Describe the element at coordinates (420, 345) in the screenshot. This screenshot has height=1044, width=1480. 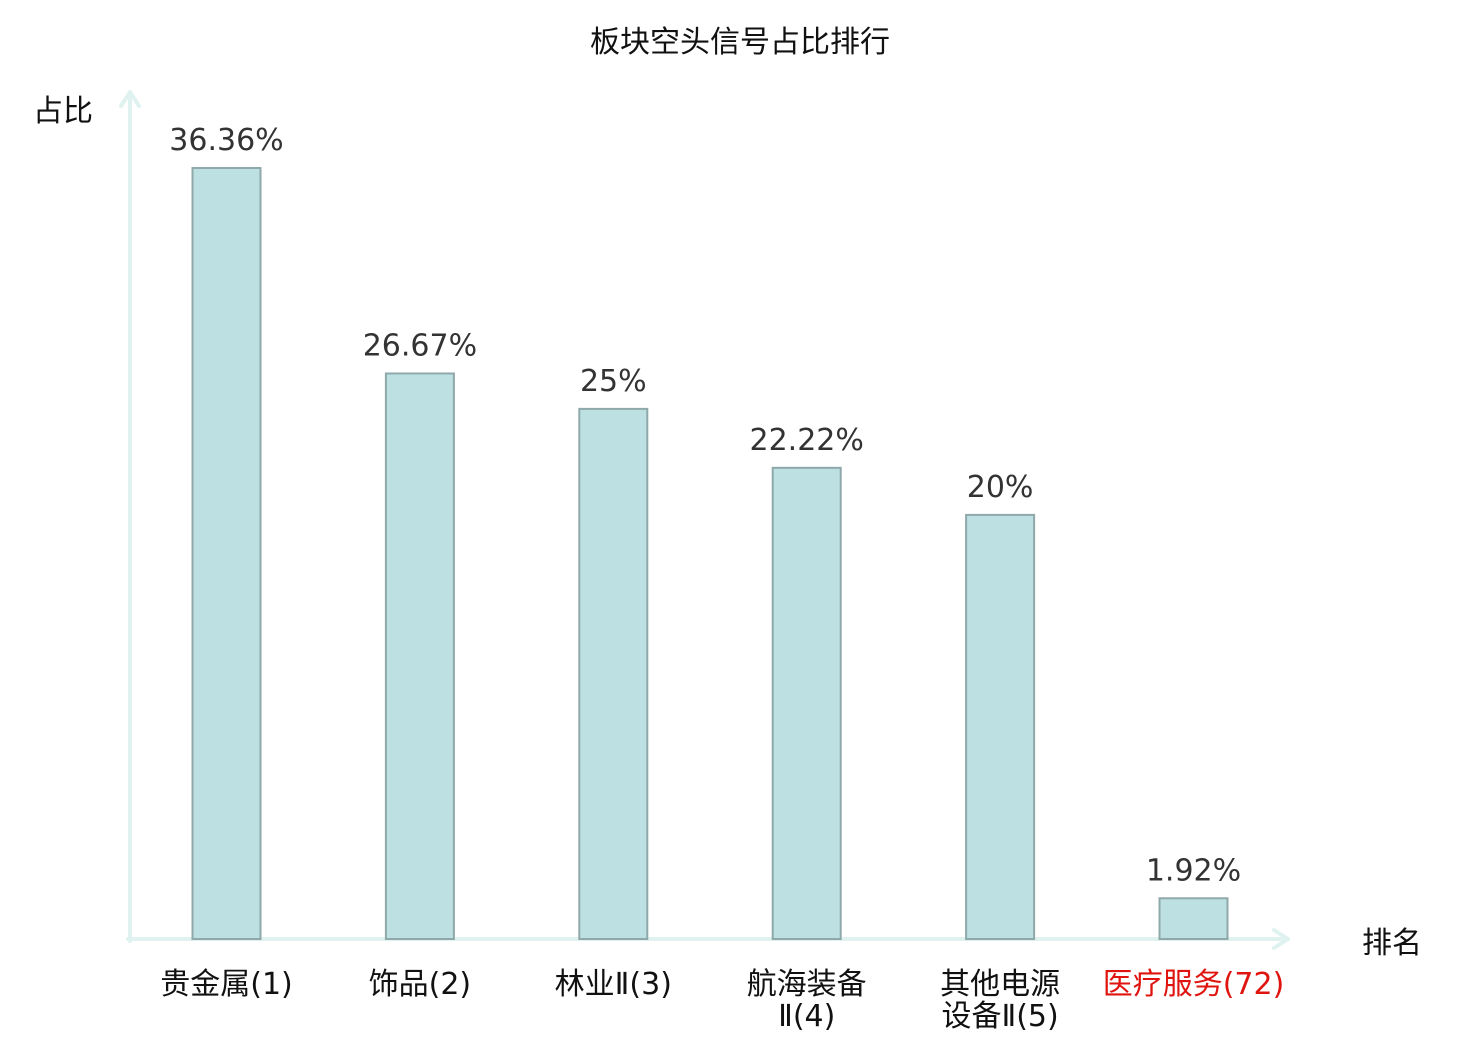
I see `bar-value-label: 26.67%` at that location.